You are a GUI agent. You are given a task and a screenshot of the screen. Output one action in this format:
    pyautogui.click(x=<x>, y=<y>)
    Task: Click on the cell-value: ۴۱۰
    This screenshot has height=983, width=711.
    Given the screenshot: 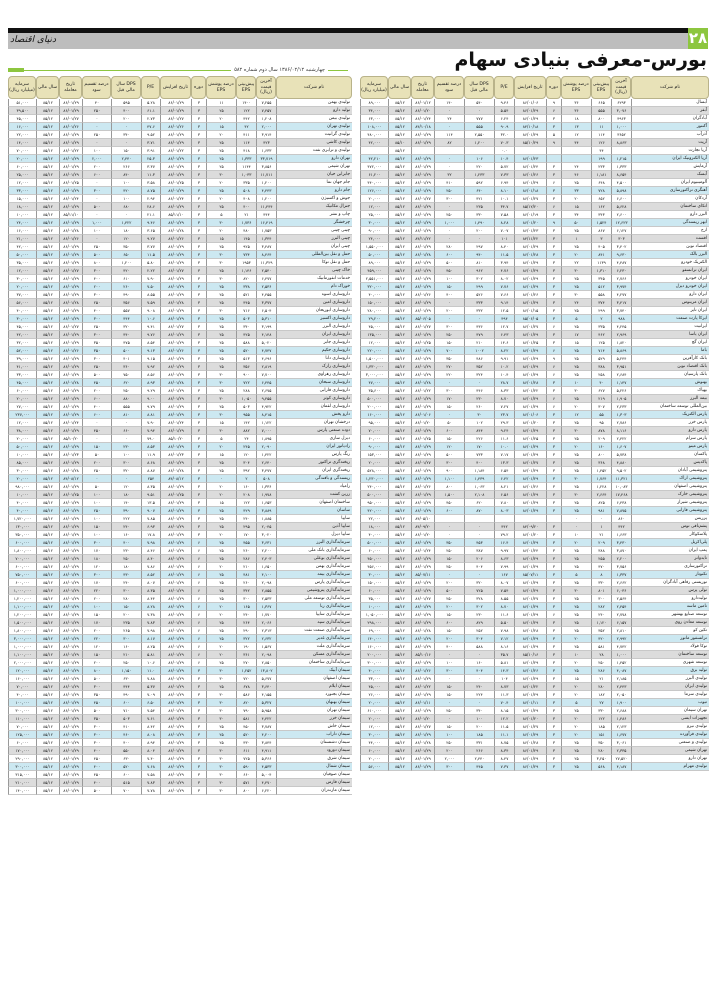 What is the action you would take?
    pyautogui.click(x=126, y=727)
    